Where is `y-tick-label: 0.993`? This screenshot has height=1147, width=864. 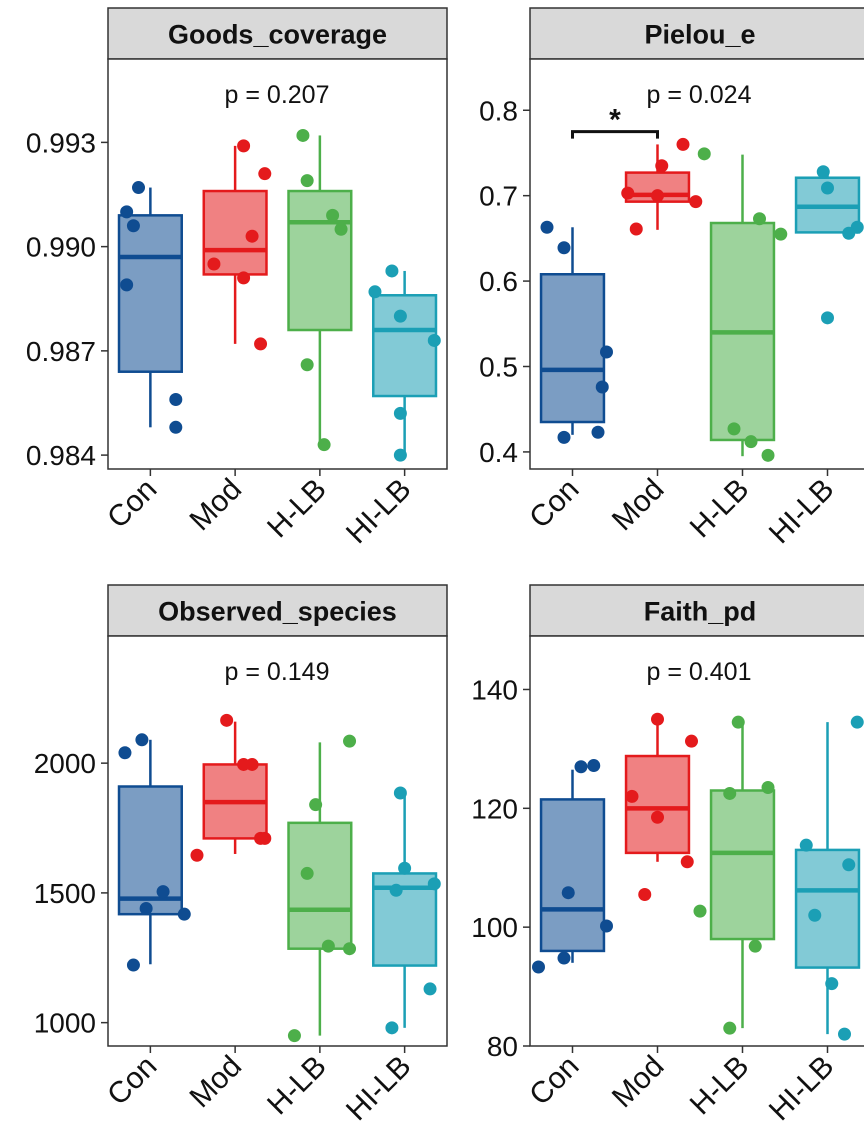 y-tick-label: 0.993 is located at coordinates (61, 142).